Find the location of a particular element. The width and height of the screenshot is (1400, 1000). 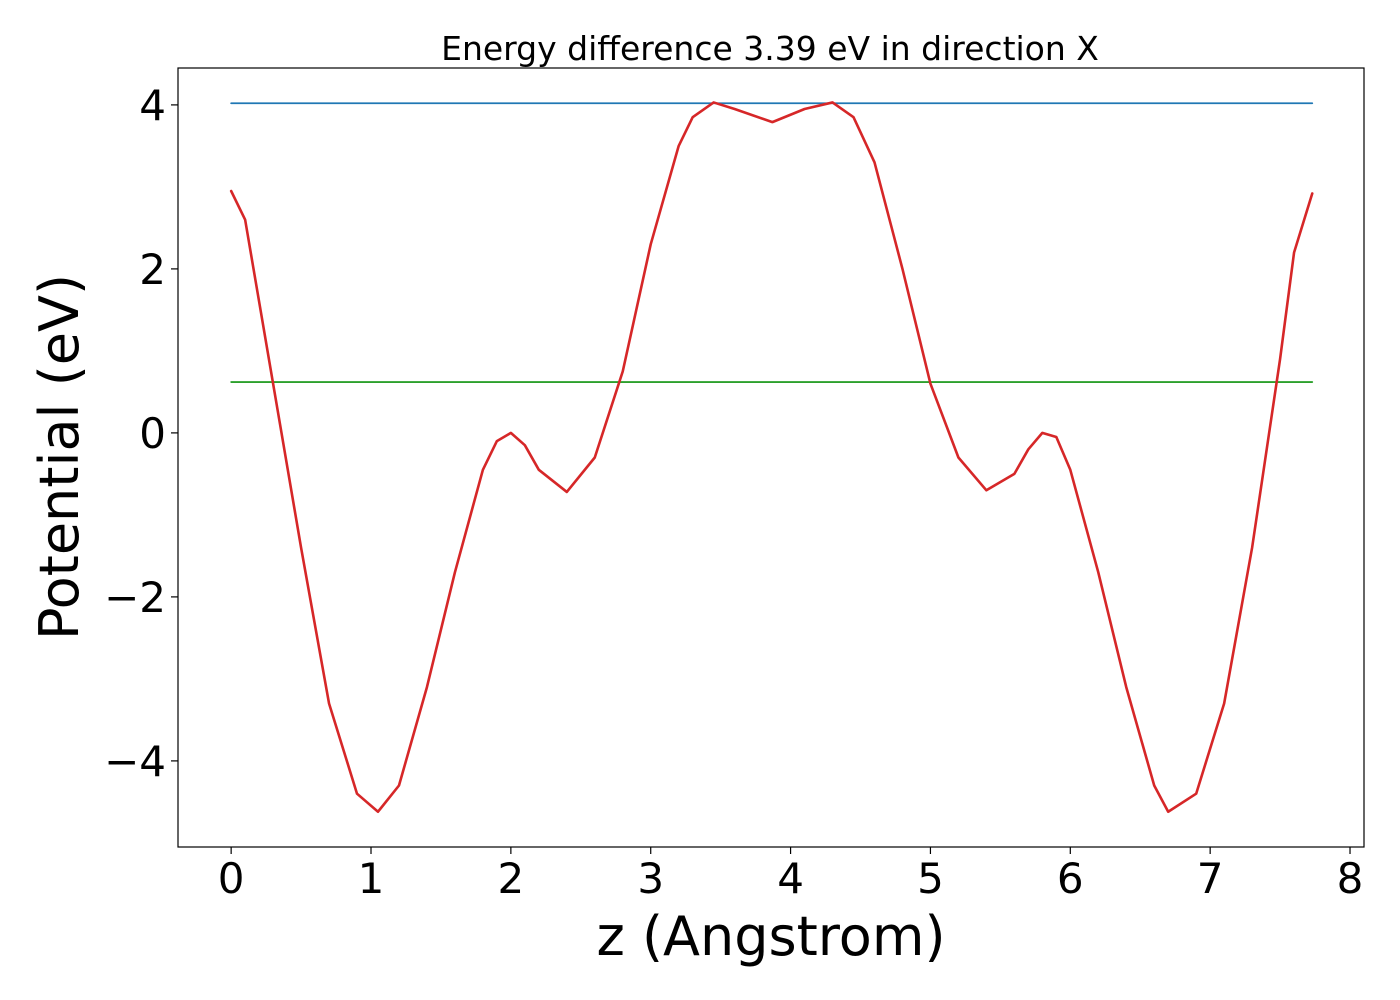

x-tick-label: 1 is located at coordinates (371, 878).